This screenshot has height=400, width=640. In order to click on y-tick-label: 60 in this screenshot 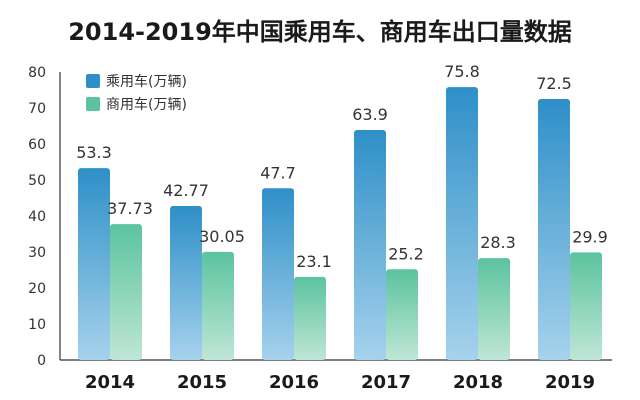, I will do `click(37, 145)`.